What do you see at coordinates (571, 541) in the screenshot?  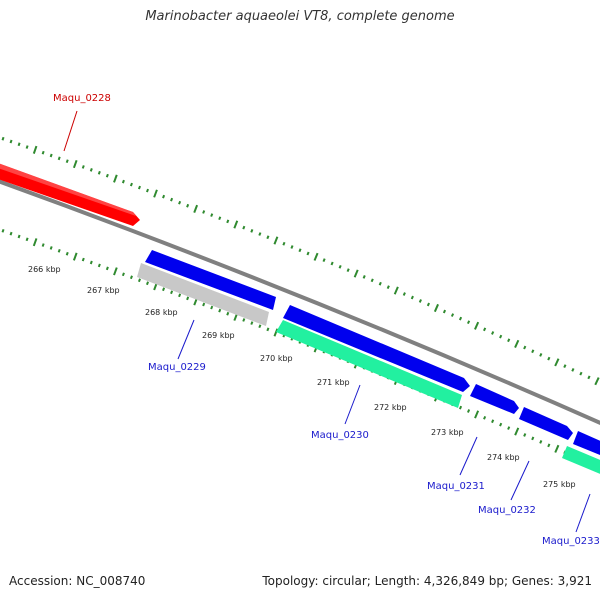 I see `gene-label-maqu-0233: Maqu_0233` at bounding box center [571, 541].